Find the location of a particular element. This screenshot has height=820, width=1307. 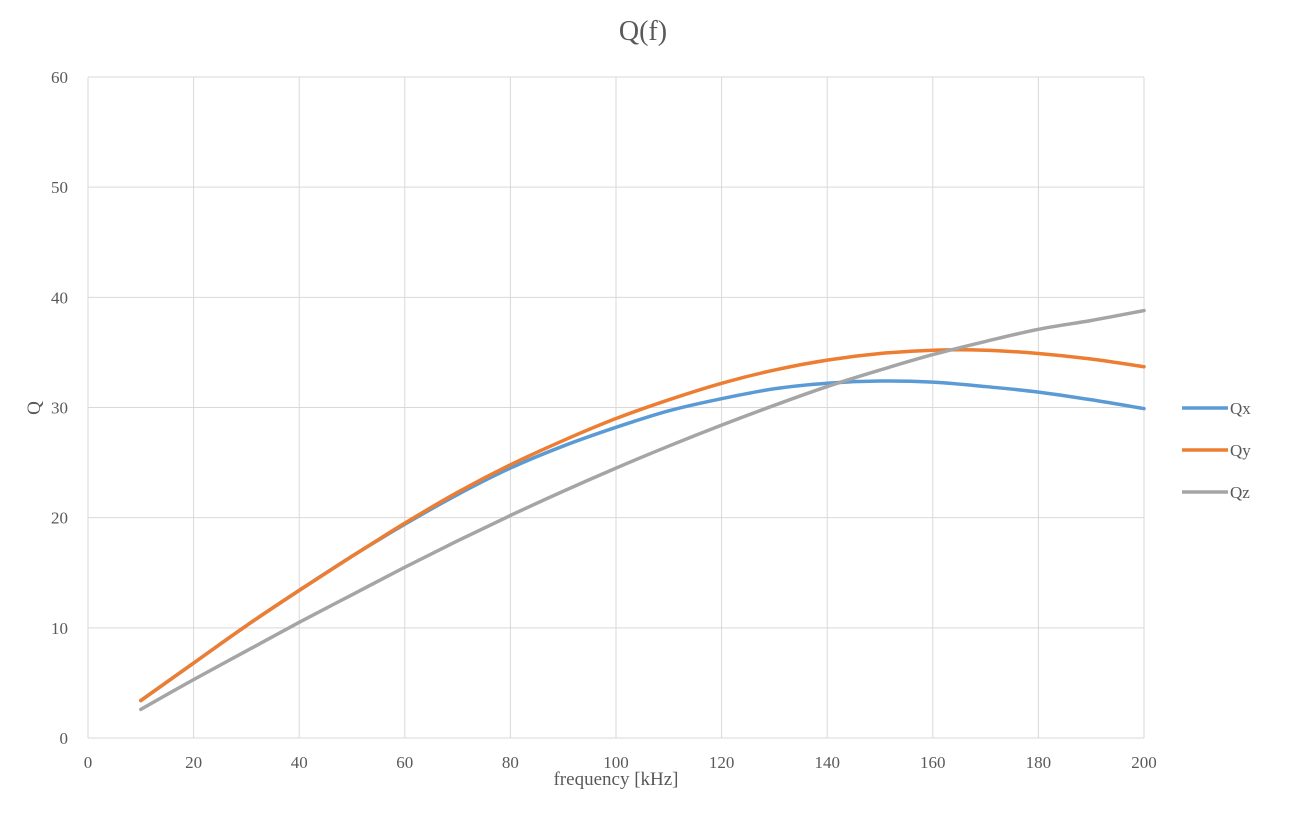

y-axis-ticks: 0 10 20 30 40 50 60 is located at coordinates (59, 408).